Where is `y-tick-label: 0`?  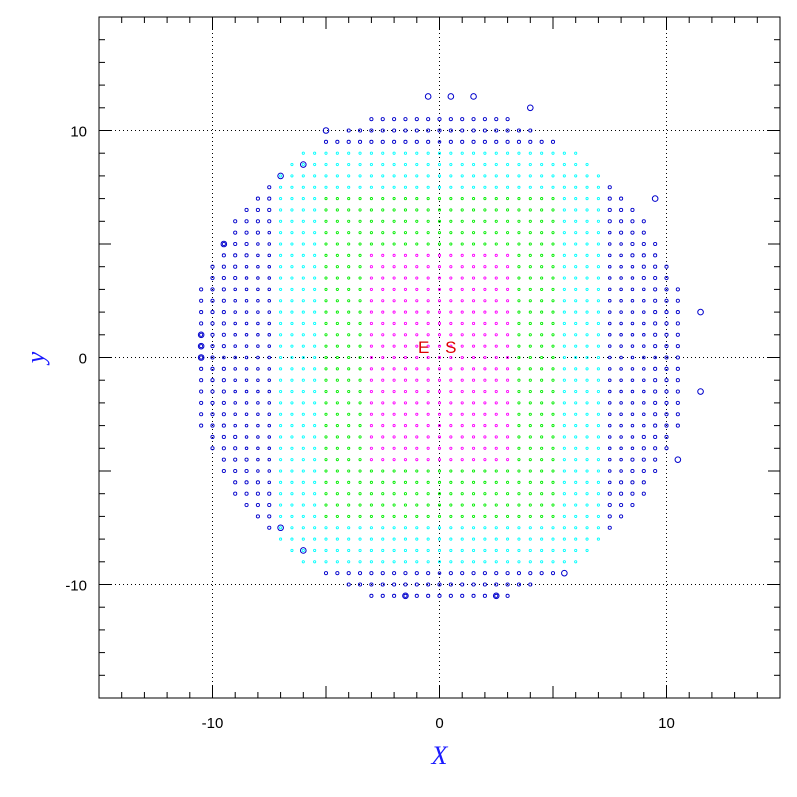 y-tick-label: 0 is located at coordinates (83, 359).